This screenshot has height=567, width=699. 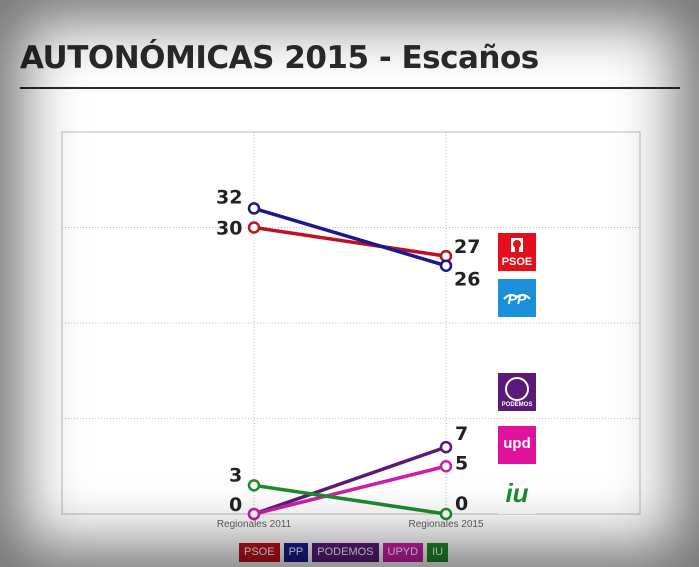 What do you see at coordinates (296, 552) in the screenshot?
I see `legend-item-pp: PP` at bounding box center [296, 552].